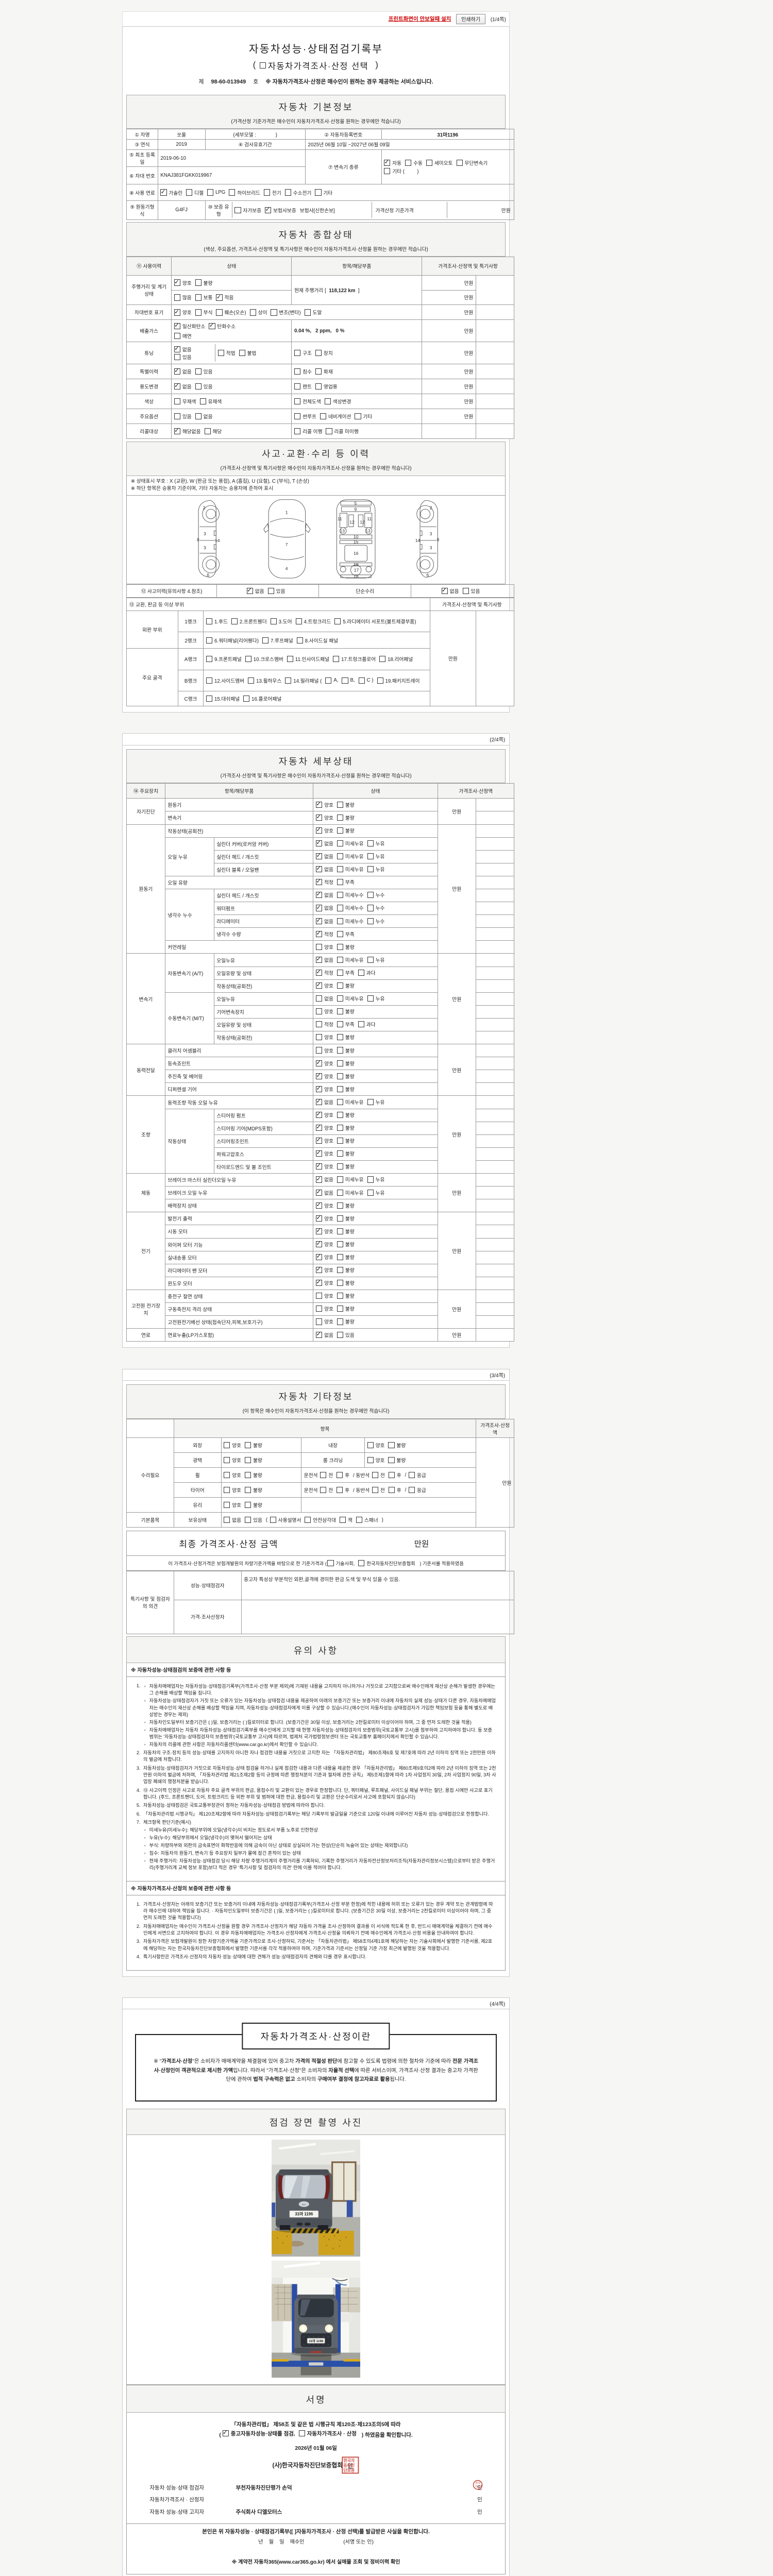 The width and height of the screenshot is (773, 2576). Describe the element at coordinates (177, 2500) in the screenshot. I see `sign-row-label: 자동차가격조사 · 산정자` at that location.